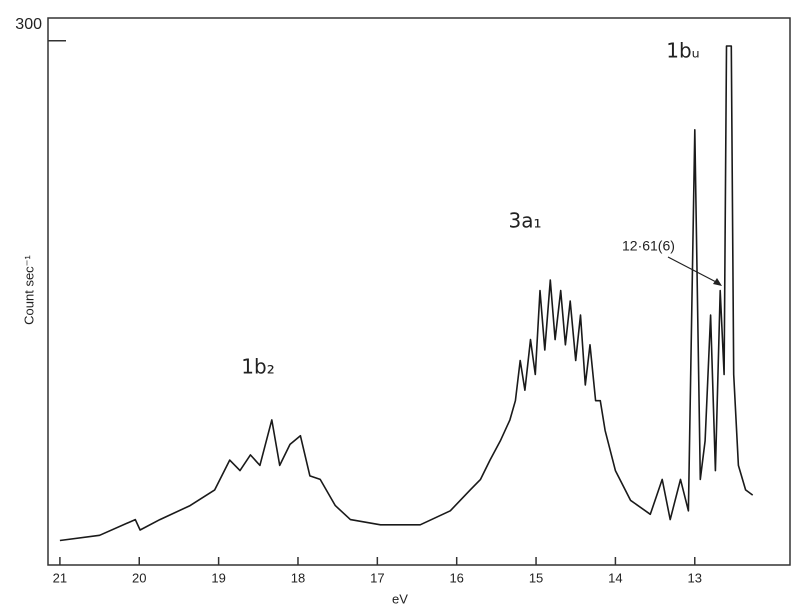 This screenshot has height=613, width=800. What do you see at coordinates (298, 577) in the screenshot?
I see `x-tick-label: 18` at bounding box center [298, 577].